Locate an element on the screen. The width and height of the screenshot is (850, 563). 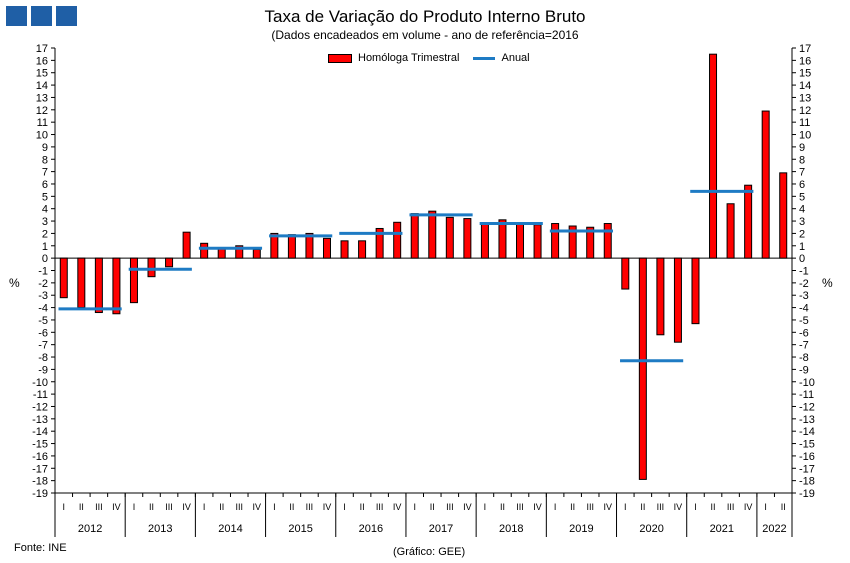
y-tick-label-left: -16 is located at coordinates (40, 457).